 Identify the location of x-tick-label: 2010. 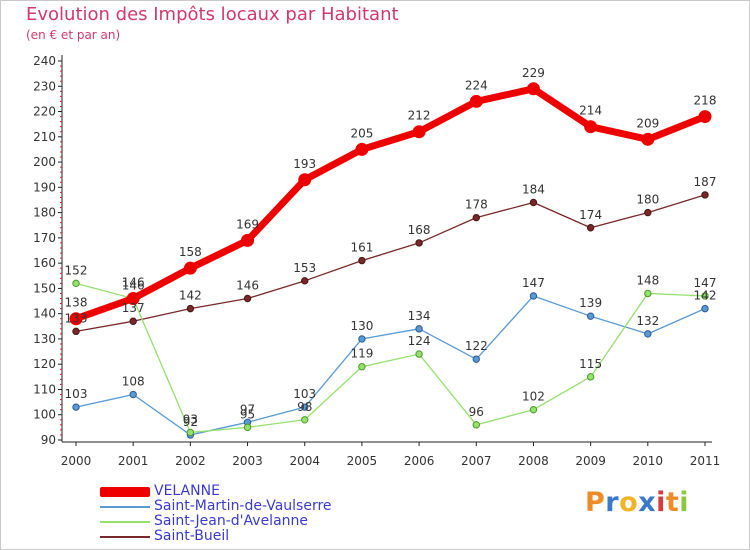
(648, 461).